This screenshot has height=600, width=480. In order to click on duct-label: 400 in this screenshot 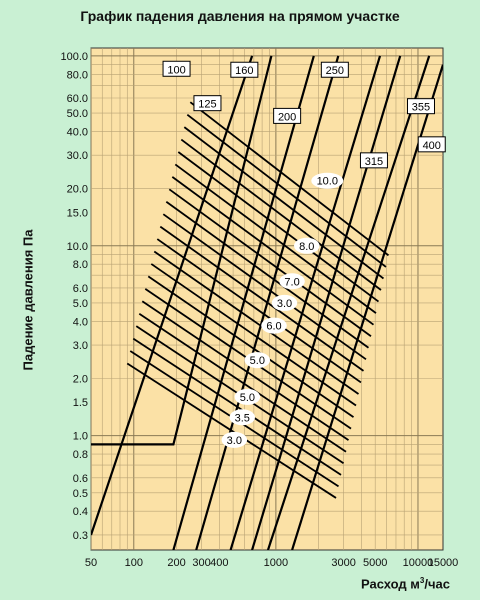, I will do `click(432, 146)`.